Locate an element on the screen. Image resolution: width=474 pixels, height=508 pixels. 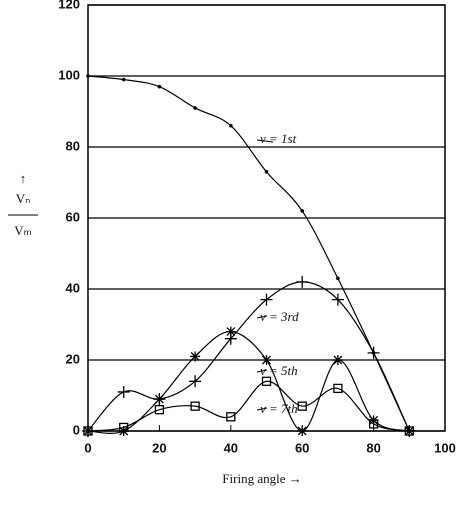
y-tick-label: 80 is located at coordinates (73, 145).